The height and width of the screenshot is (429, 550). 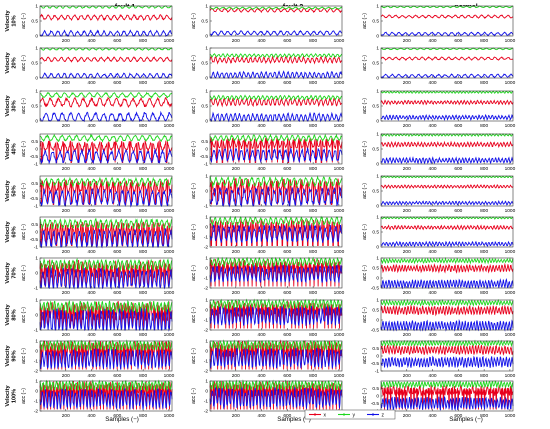 I want to click on panel-6-3: 0 0.5 1 200 400 600 800 1000 acc (−), so click(x=439, y=235).